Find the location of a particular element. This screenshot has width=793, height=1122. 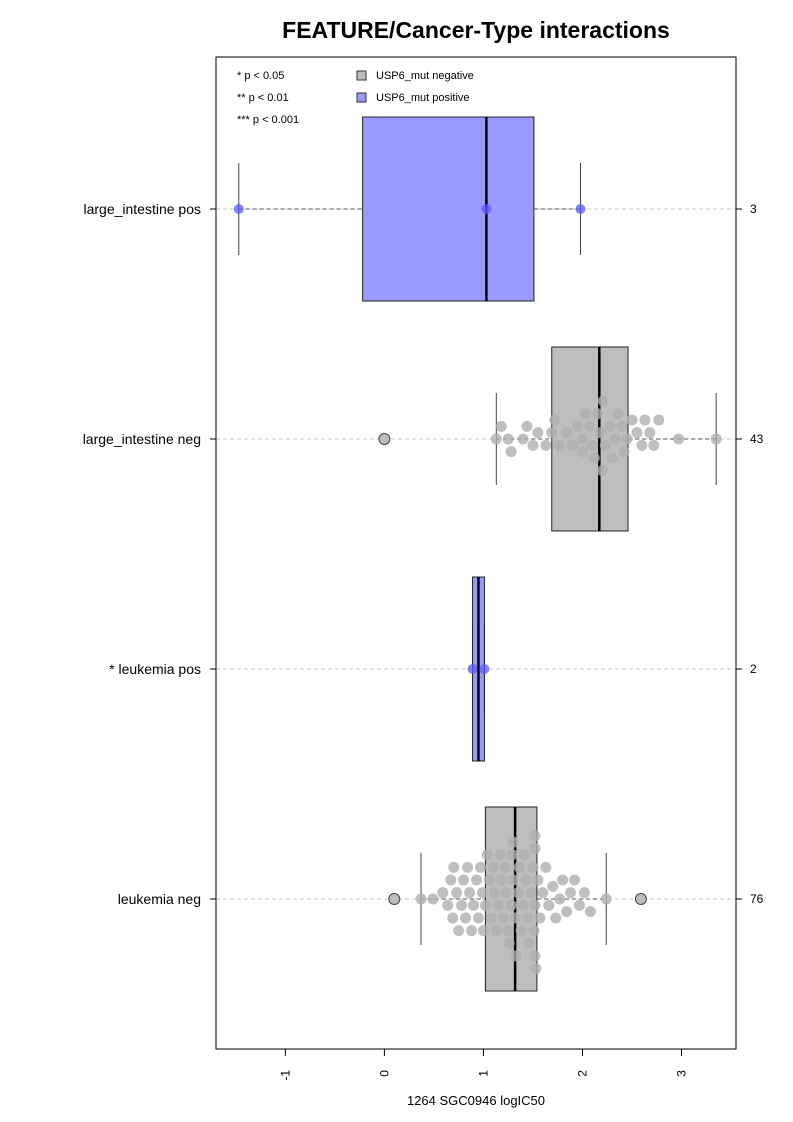

group-count-label: 3 is located at coordinates (753, 209).